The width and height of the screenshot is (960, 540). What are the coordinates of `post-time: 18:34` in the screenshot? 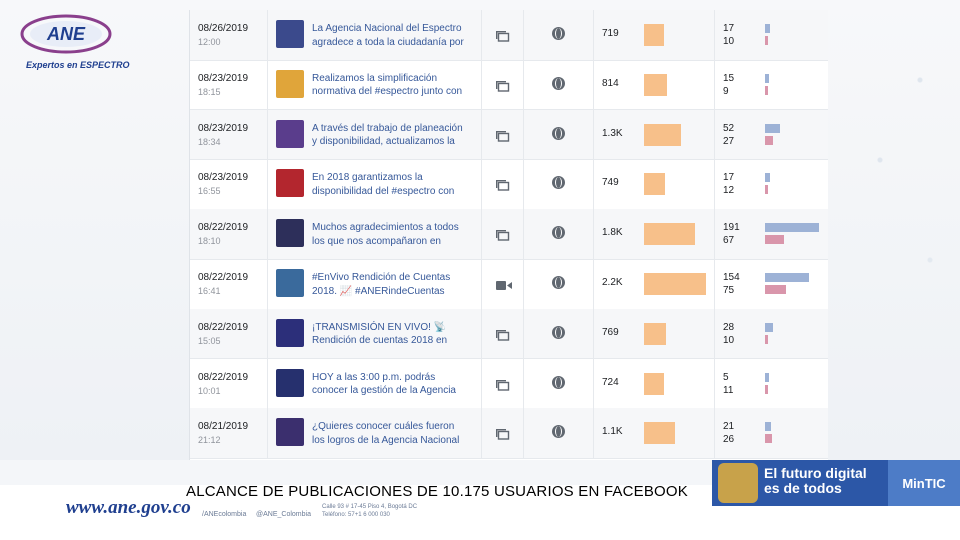 It's located at (209, 141).